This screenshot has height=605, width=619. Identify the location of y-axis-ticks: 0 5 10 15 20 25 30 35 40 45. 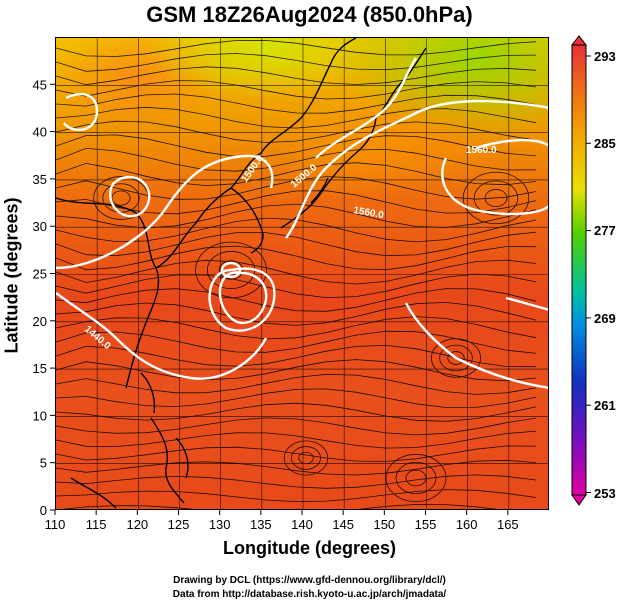
(44, 297).